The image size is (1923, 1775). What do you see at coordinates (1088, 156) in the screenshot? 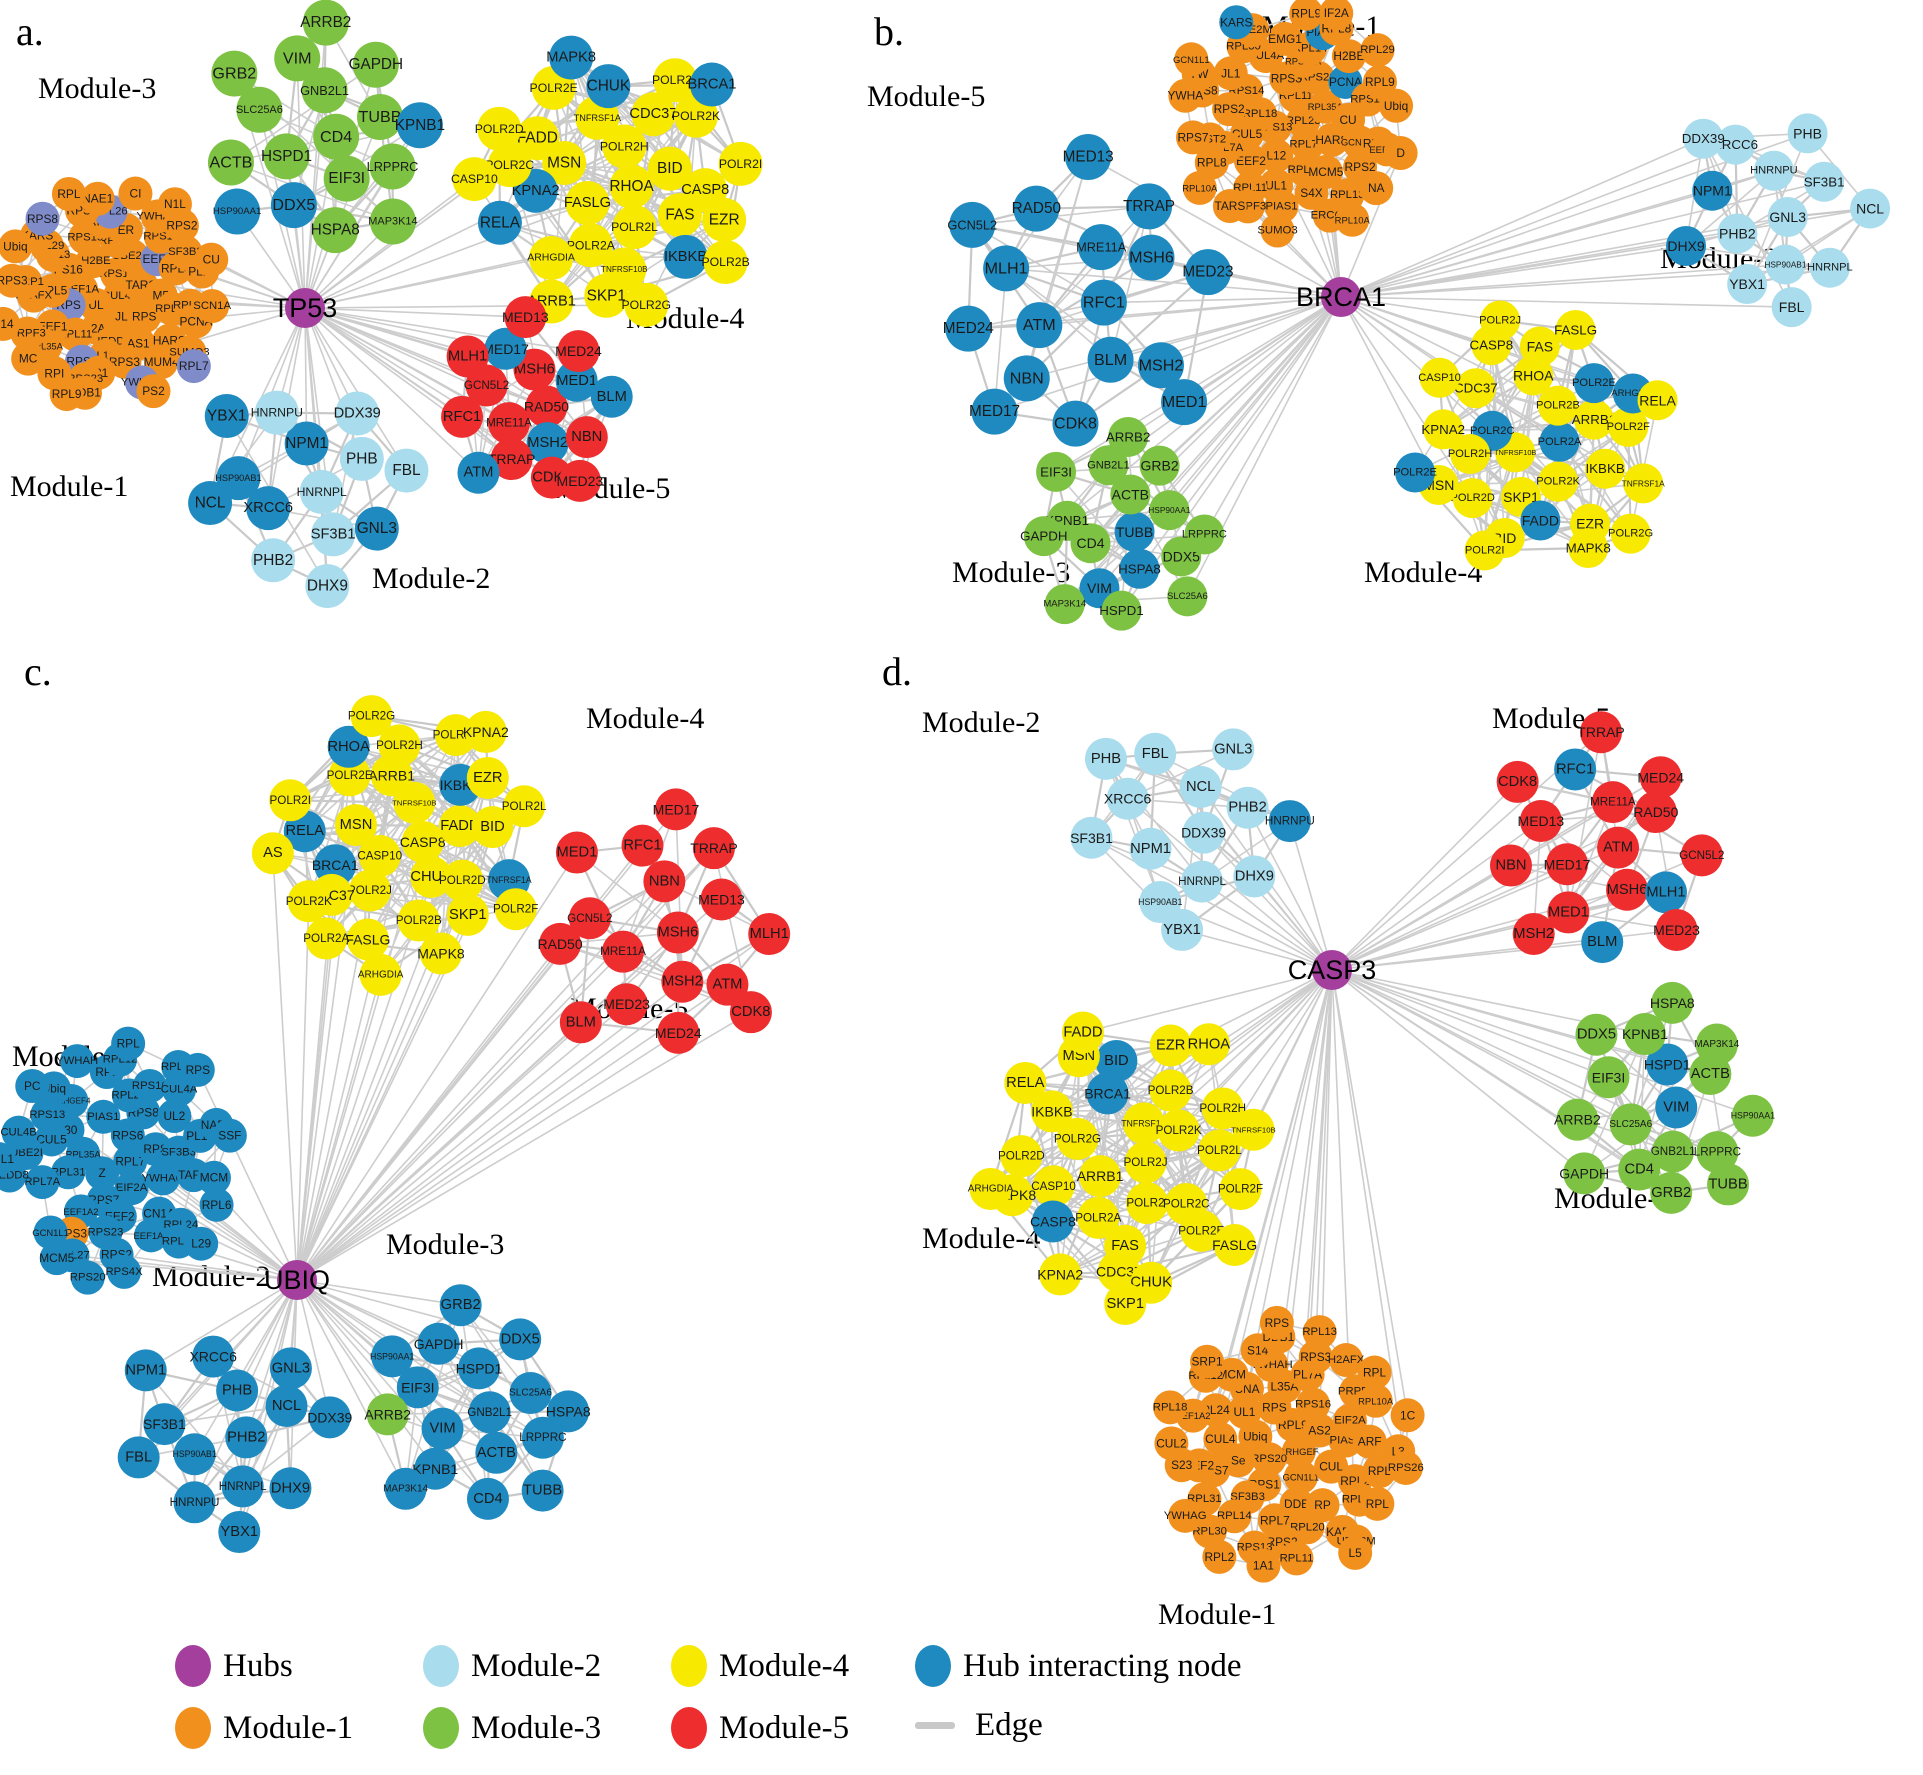
I see `b-m5-MED13: MED13` at bounding box center [1088, 156].